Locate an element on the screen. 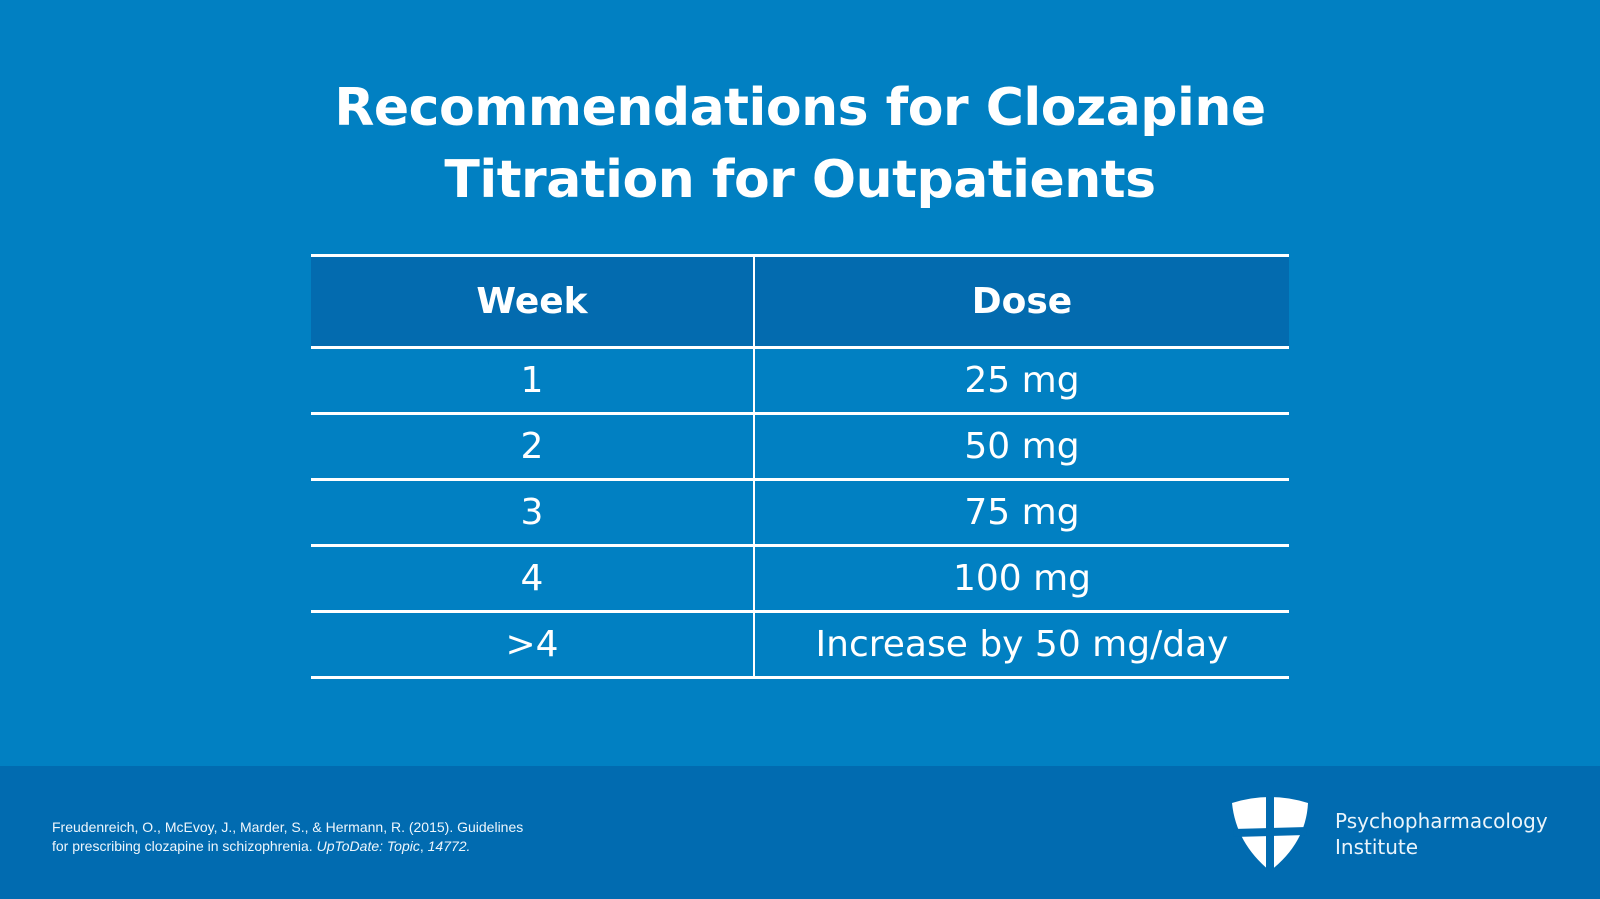 Image resolution: width=1600 pixels, height=899 pixels. table-row: 3 75 mg is located at coordinates (800, 512).